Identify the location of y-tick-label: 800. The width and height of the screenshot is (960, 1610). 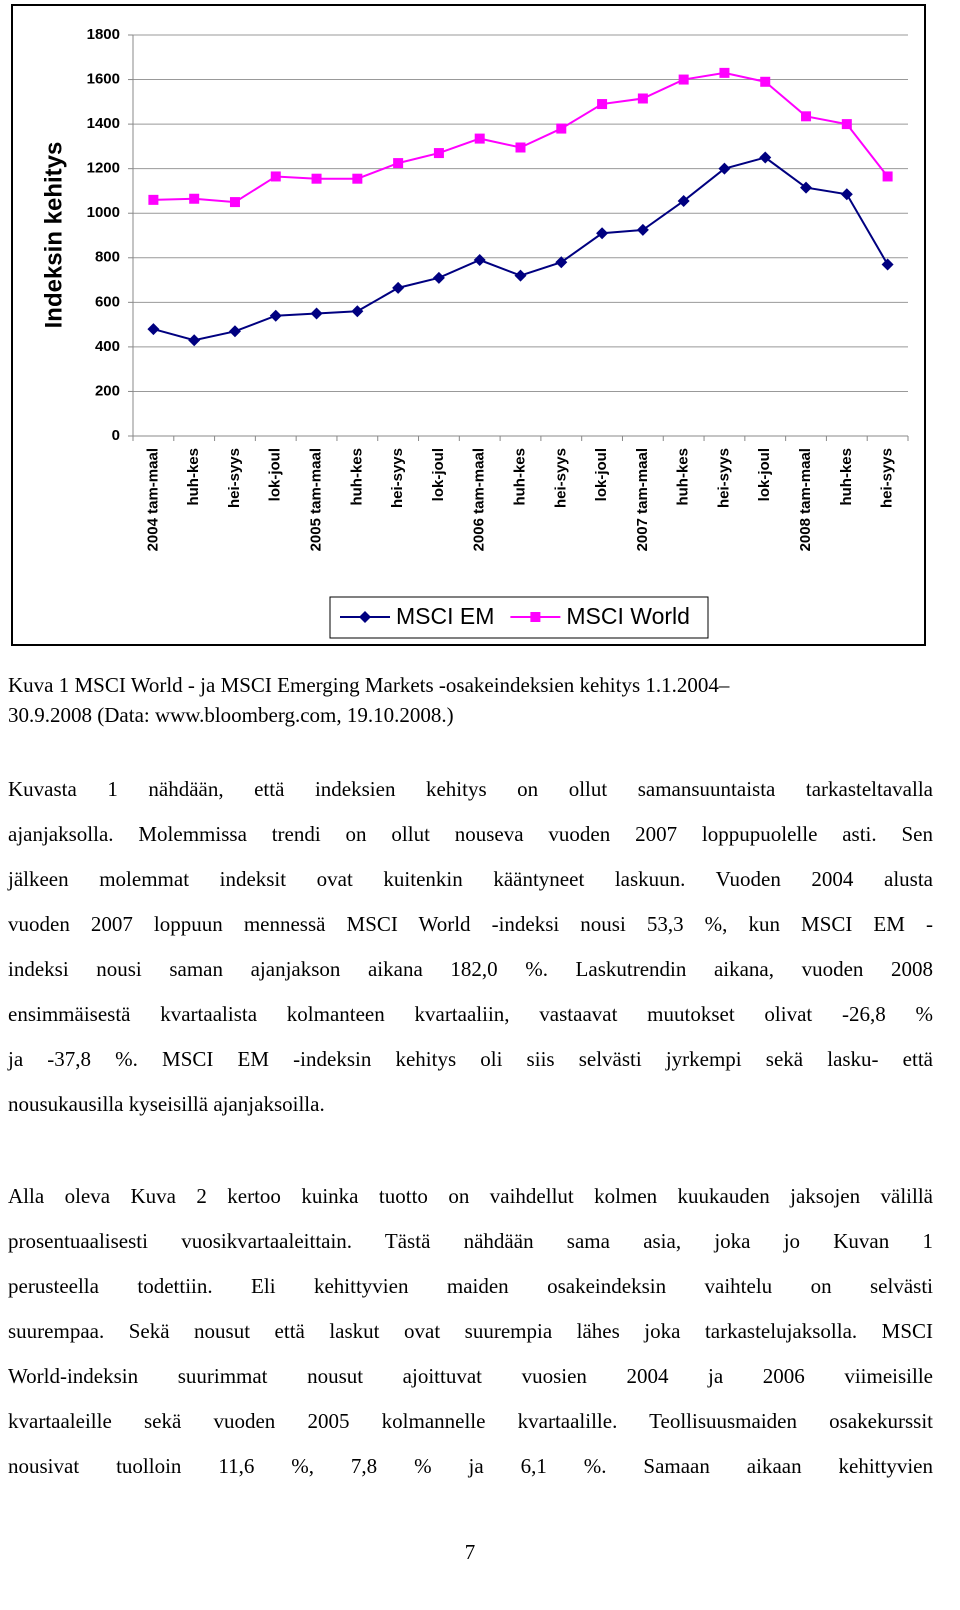
(107, 257).